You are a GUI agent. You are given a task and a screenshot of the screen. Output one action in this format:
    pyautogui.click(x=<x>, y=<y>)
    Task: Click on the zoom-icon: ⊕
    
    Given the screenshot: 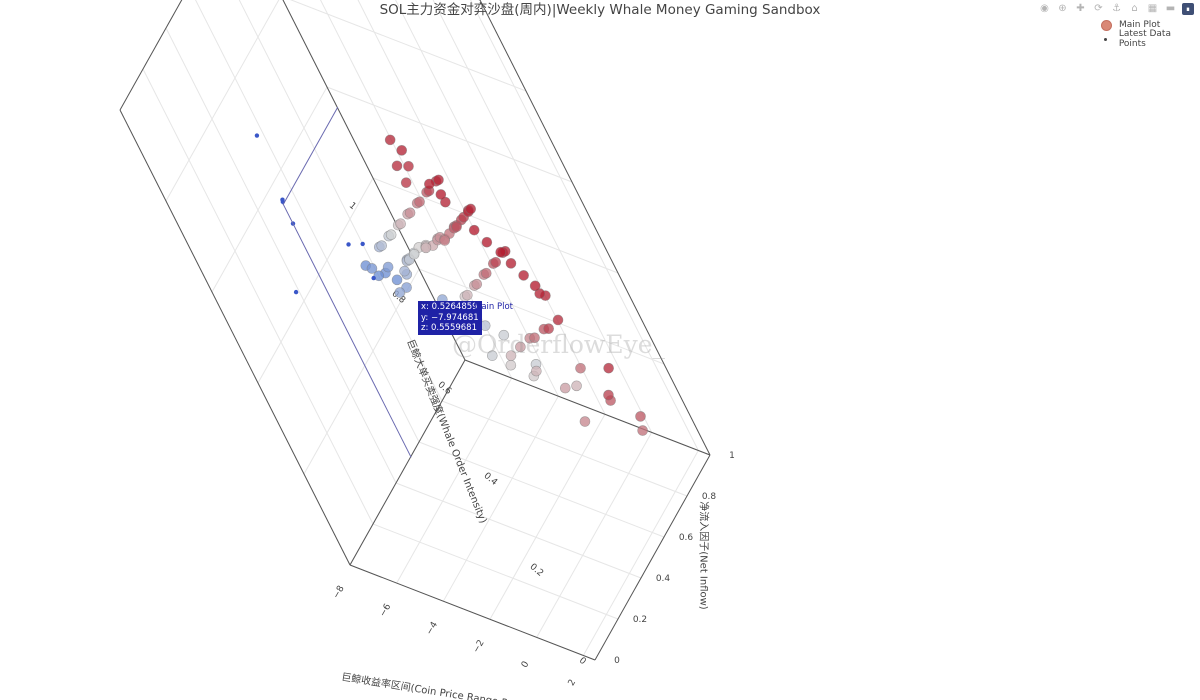 What is the action you would take?
    pyautogui.click(x=1062, y=8)
    